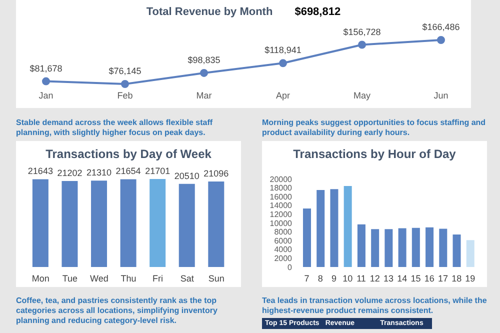  Describe the element at coordinates (361, 278) in the screenshot. I see `x-tick-label: 11` at that location.